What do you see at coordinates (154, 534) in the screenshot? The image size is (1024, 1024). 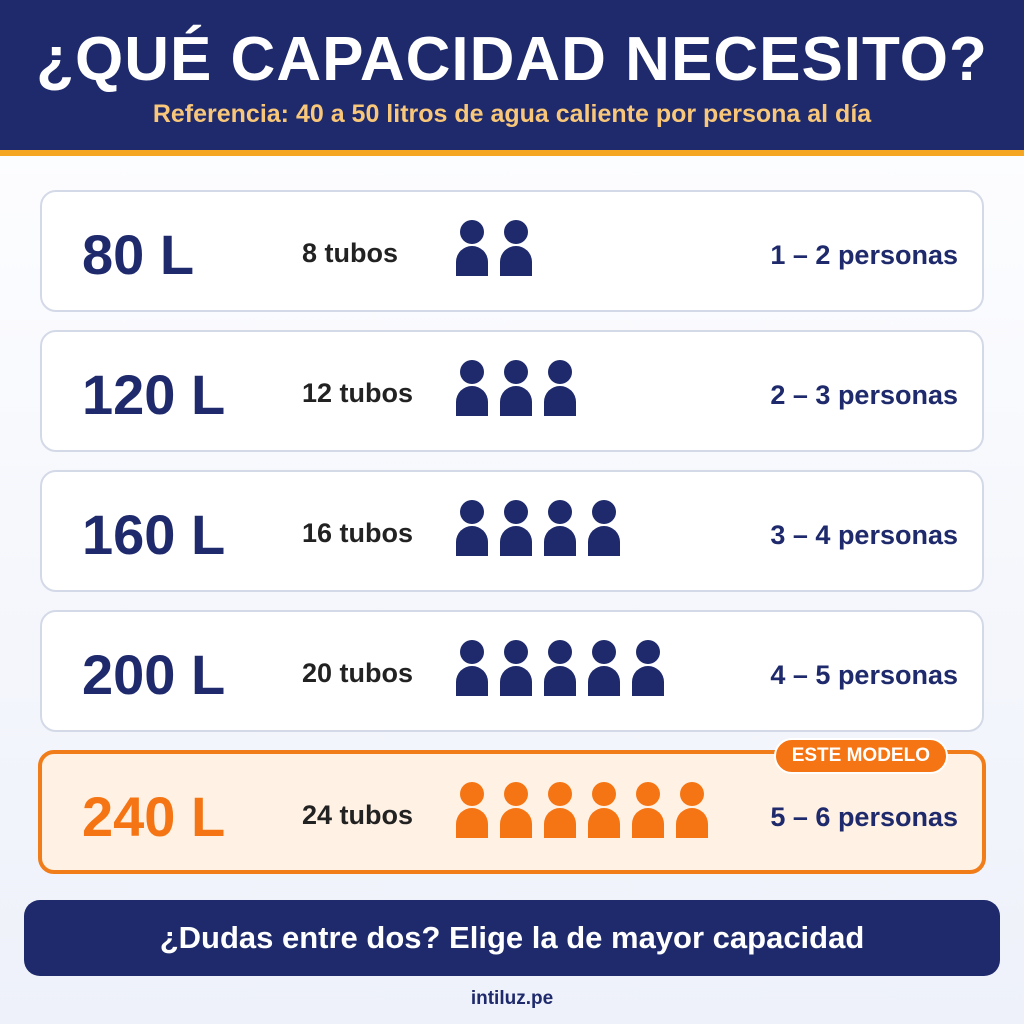 I see `capacity: 160 L` at bounding box center [154, 534].